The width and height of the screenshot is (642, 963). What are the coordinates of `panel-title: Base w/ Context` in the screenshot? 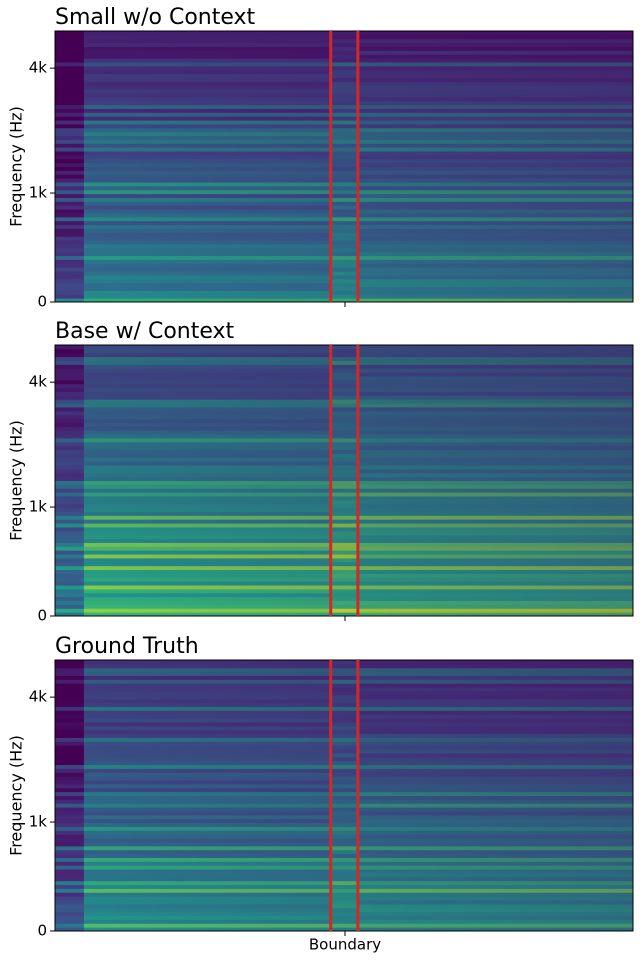 It's located at (145, 331).